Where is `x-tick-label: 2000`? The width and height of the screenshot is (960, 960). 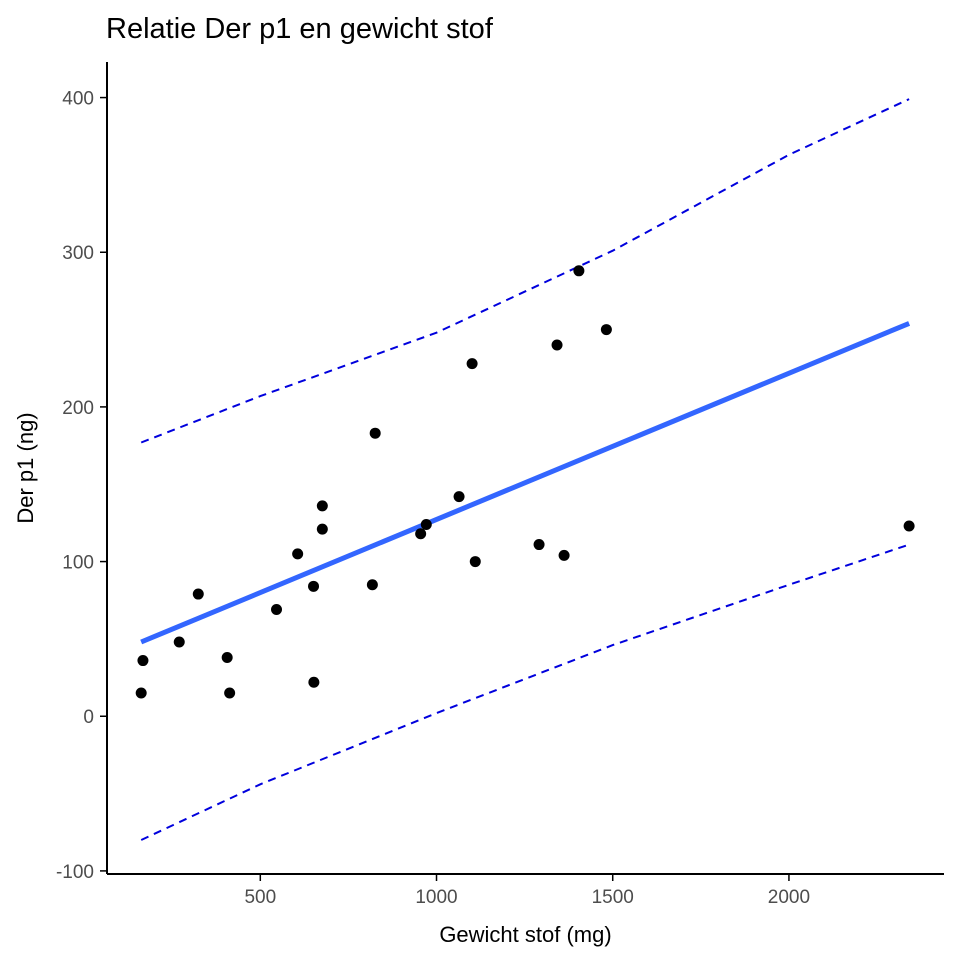 x-tick-label: 2000 is located at coordinates (789, 897).